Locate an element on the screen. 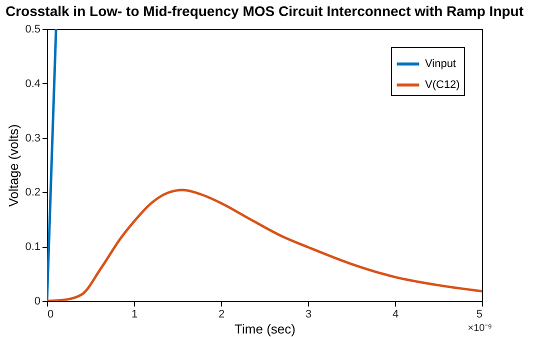  text: ×10⁻⁹ is located at coordinates (480, 328).